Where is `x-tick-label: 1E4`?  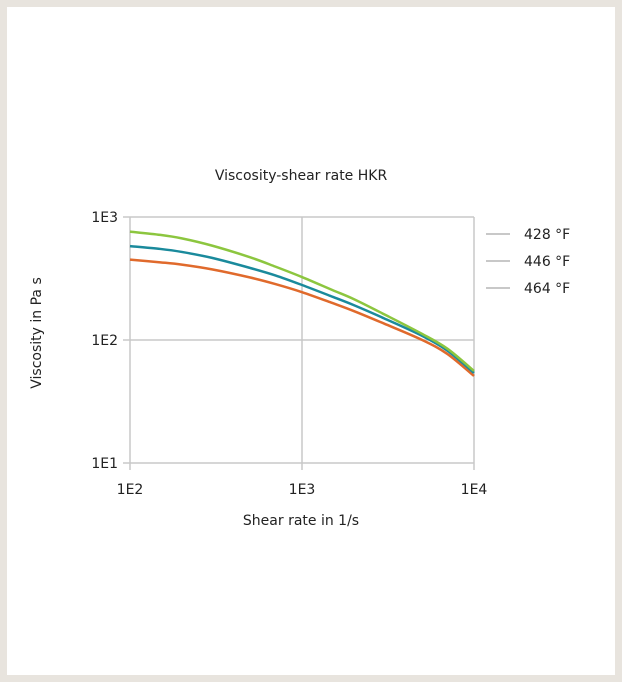
x-tick-label: 1E4 is located at coordinates (474, 490).